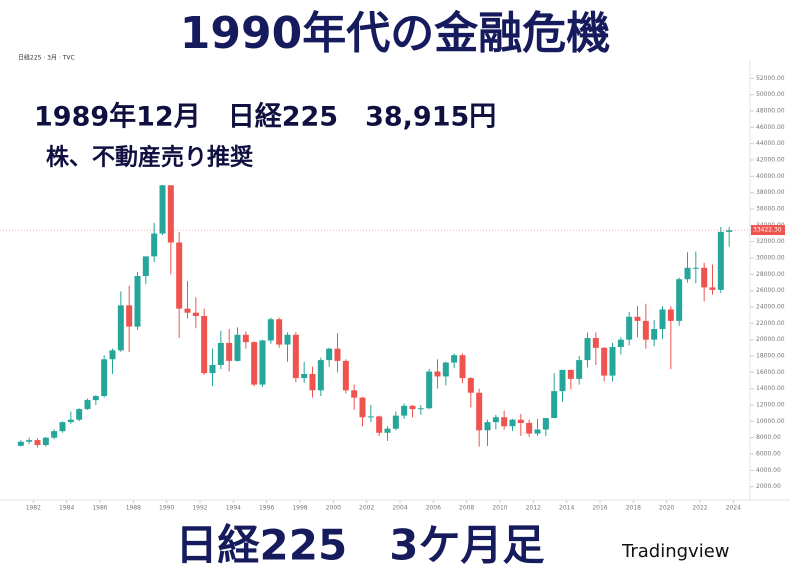 The width and height of the screenshot is (790, 588). Describe the element at coordinates (768, 437) in the screenshot. I see `y-tick-label: 8000.00` at that location.